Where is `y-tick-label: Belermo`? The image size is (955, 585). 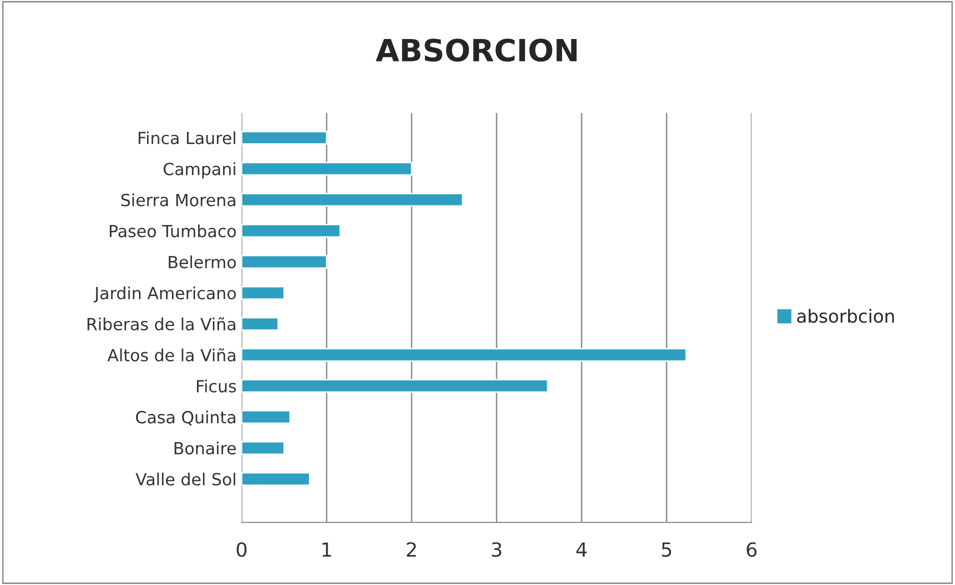
y-tick-label: Belermo is located at coordinates (202, 261).